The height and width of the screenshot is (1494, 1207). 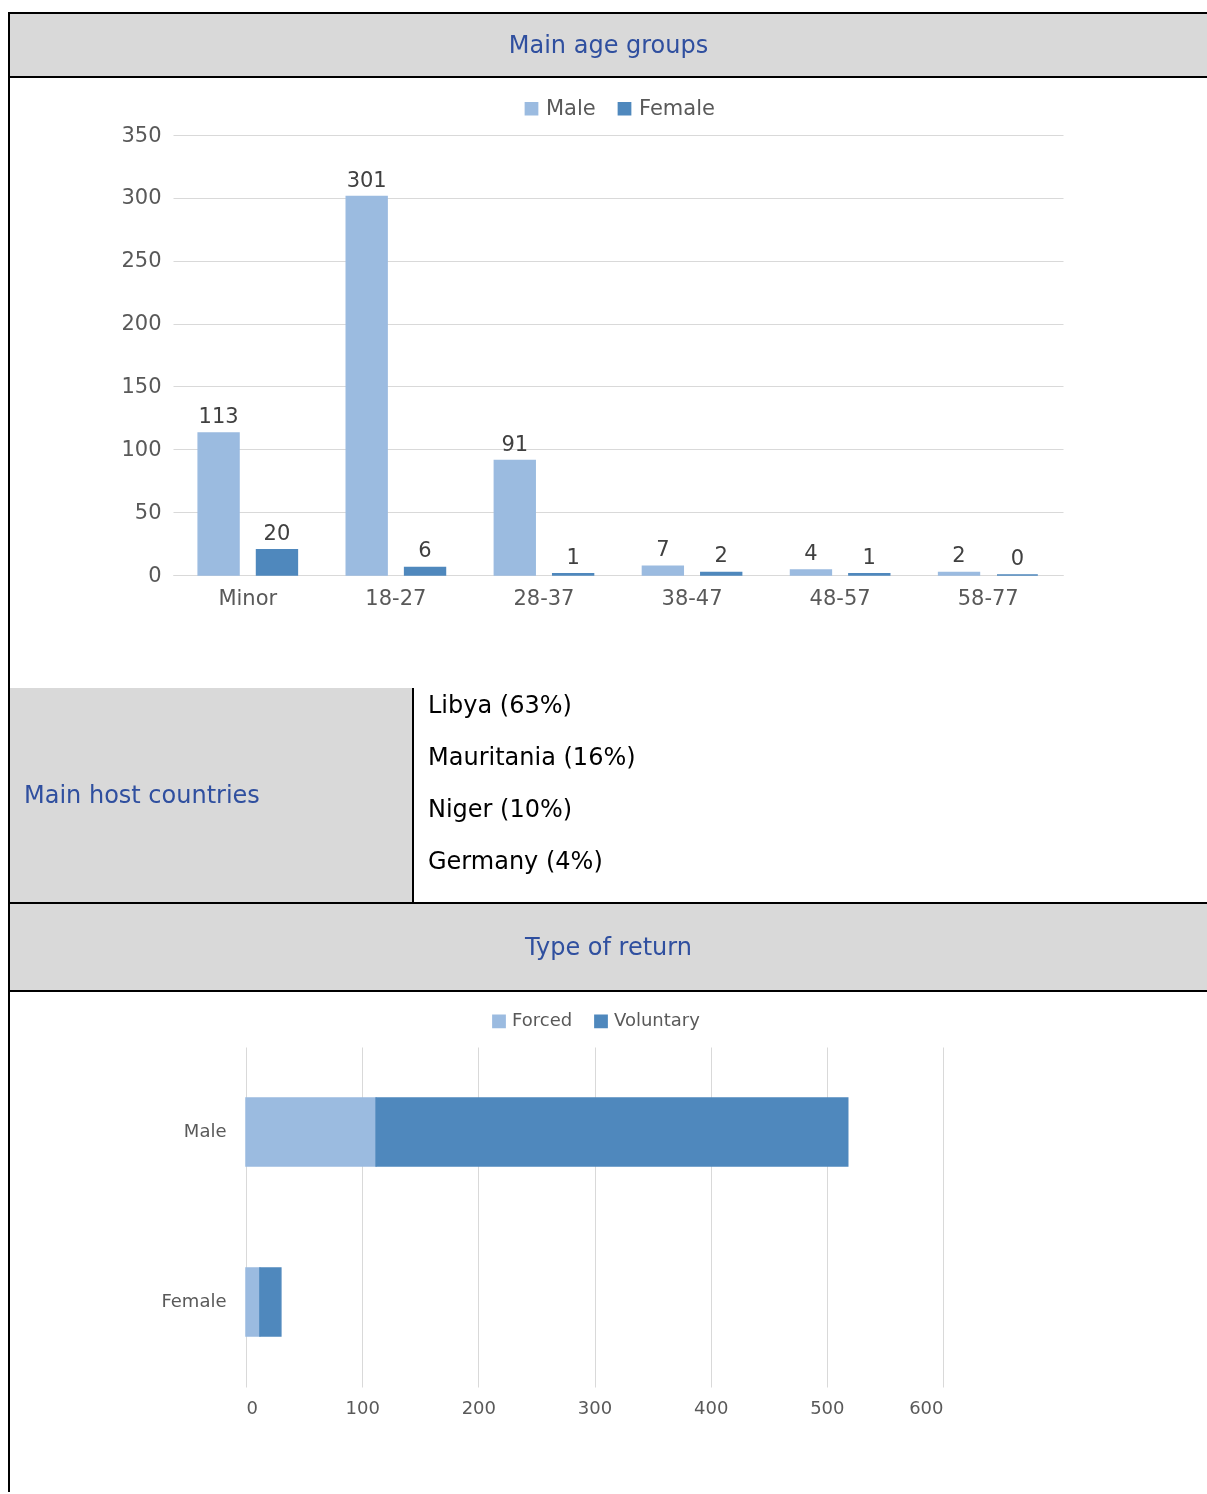 I want to click on data-label: 0, so click(x=1017, y=558).